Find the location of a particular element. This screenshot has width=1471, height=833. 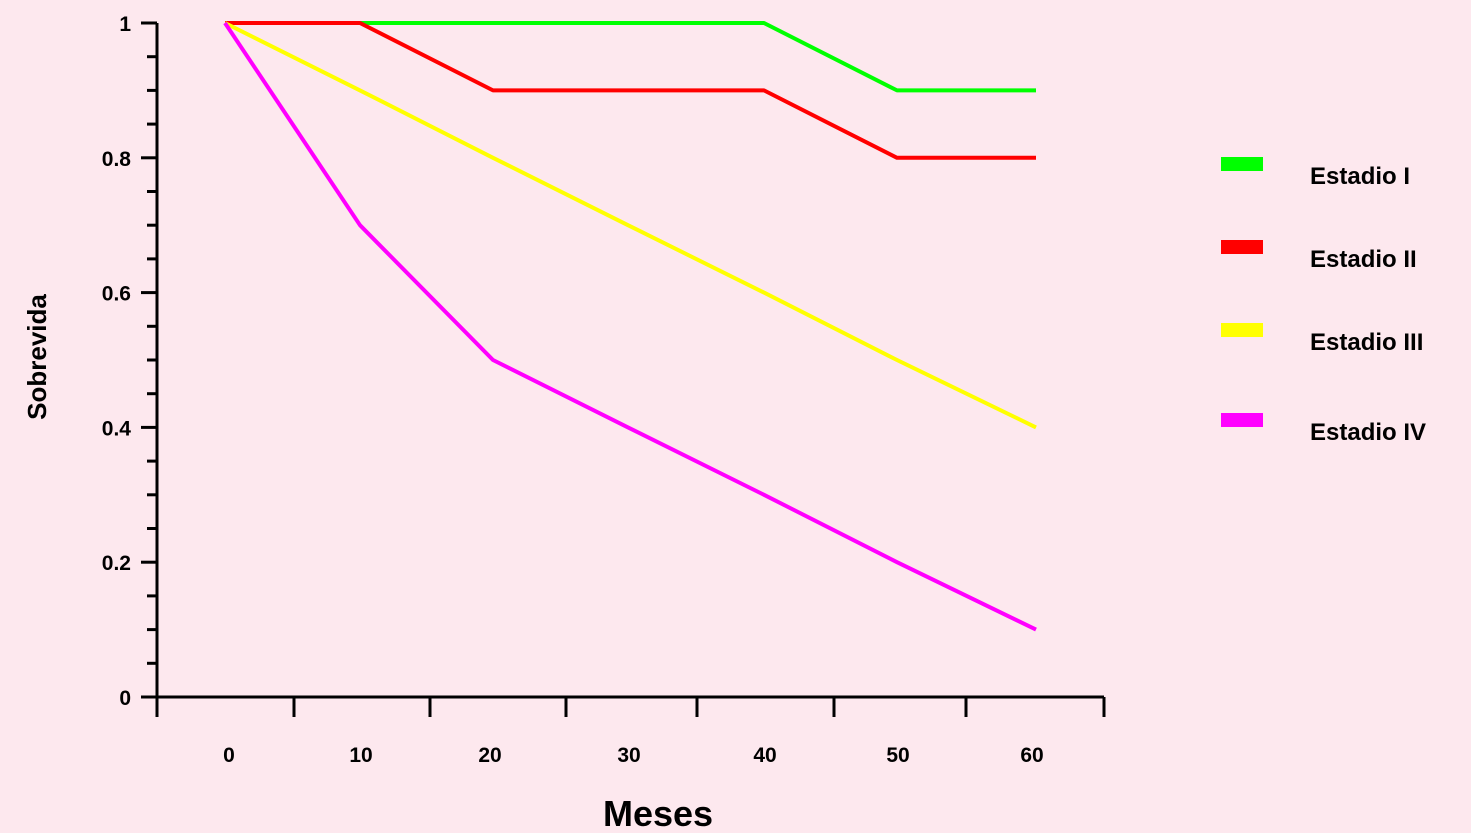

y-axis-title: Sobrevida is located at coordinates (37, 357).